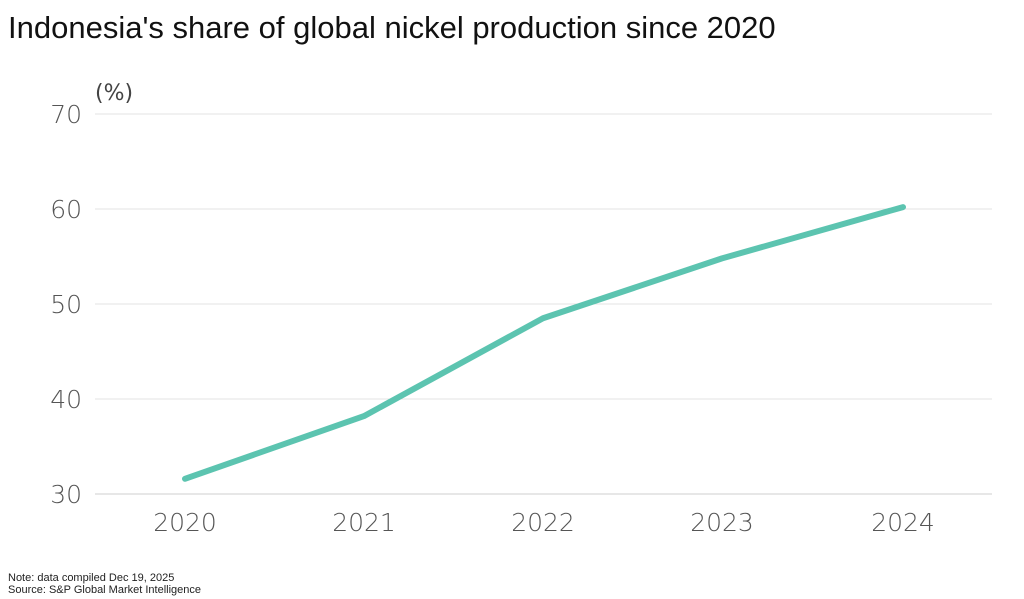  I want to click on y-tick-label: 70, so click(66, 114).